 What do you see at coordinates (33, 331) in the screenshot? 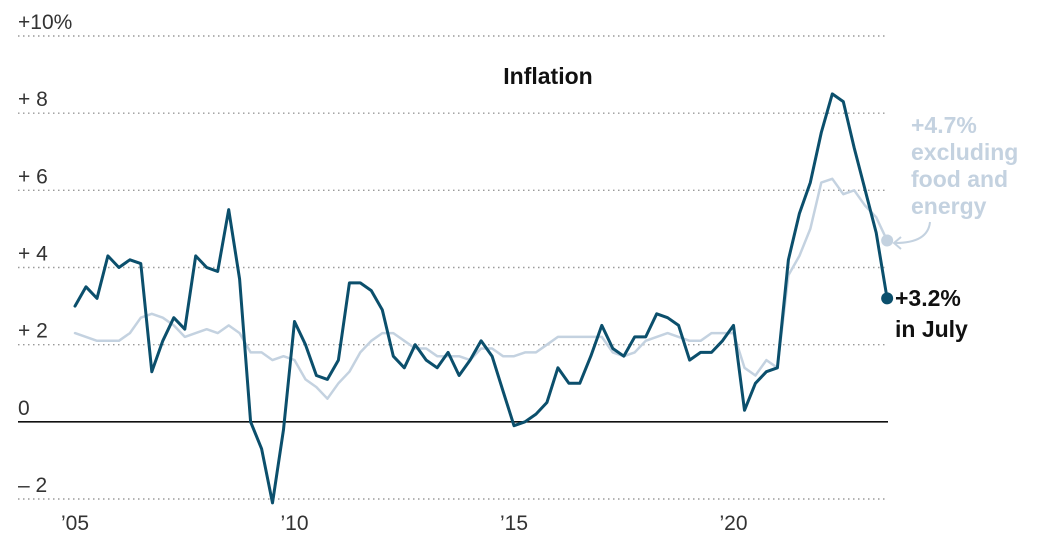
I see `y-tick-label: + 2` at bounding box center [33, 331].